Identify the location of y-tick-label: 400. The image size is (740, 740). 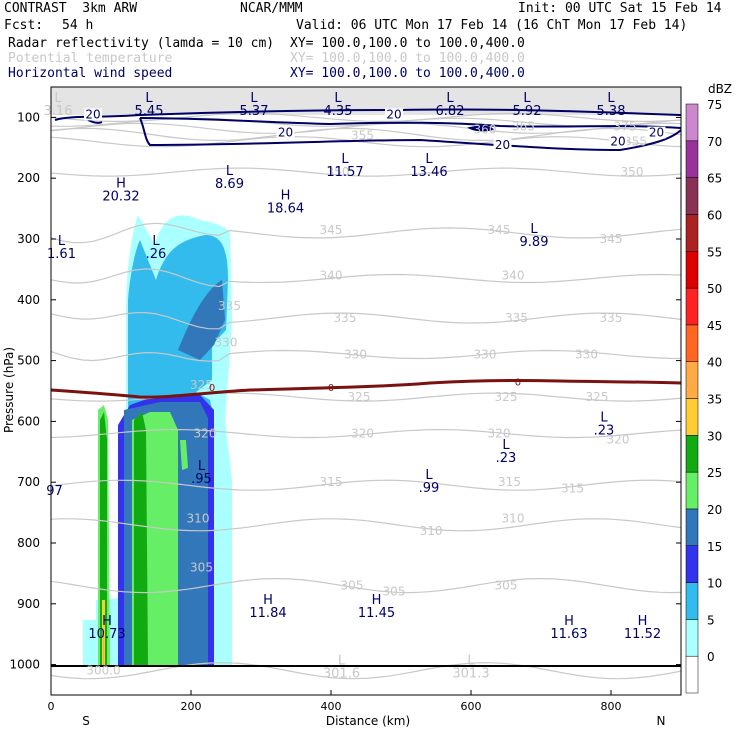
(28, 300).